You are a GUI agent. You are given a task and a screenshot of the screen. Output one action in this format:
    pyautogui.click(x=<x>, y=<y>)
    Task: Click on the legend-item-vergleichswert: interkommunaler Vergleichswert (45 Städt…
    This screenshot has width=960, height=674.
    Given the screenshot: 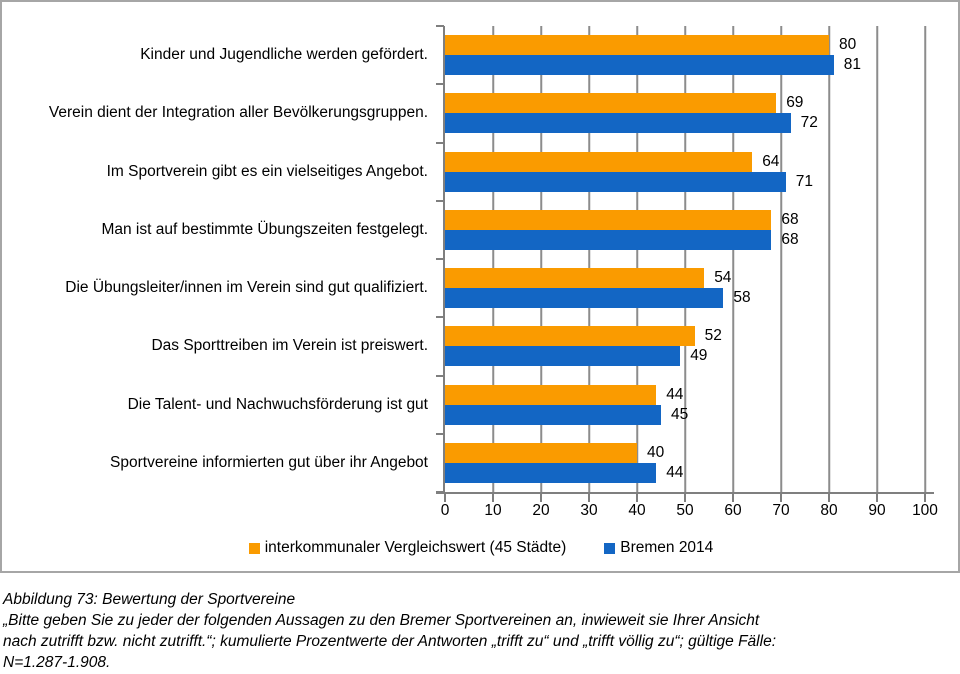 What is the action you would take?
    pyautogui.click(x=407, y=548)
    